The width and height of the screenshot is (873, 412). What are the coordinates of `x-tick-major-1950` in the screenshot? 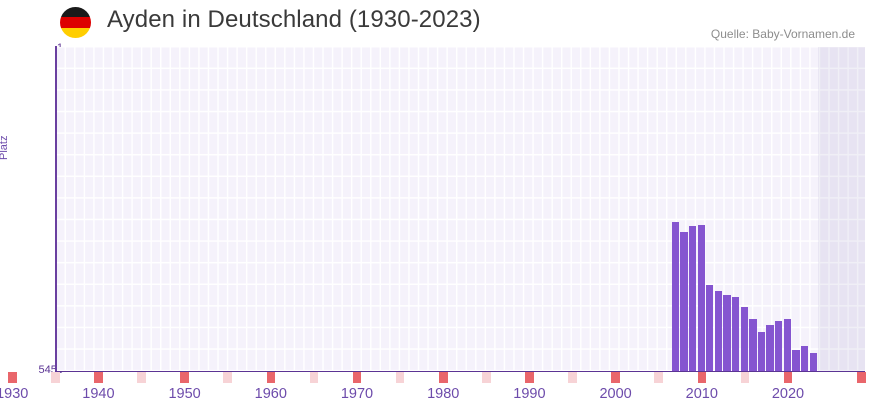 It's located at (184, 377).